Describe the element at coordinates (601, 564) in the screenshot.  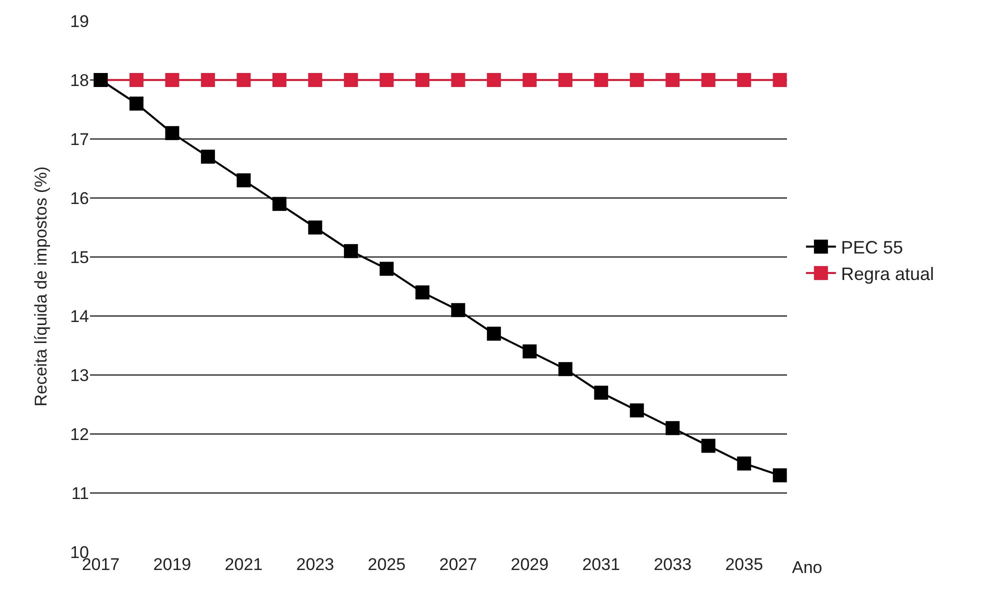
I see `x-tick-label: 2031` at that location.